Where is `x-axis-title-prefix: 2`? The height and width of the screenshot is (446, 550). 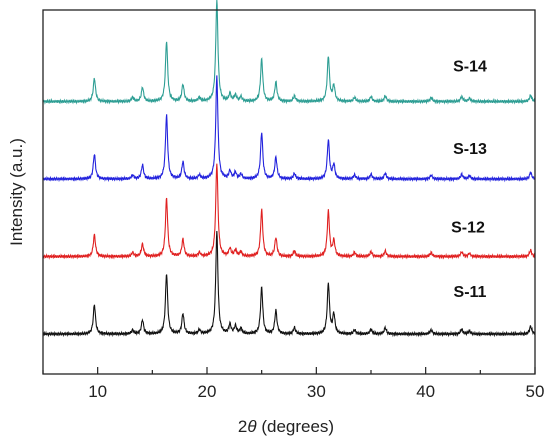
x-axis-title-prefix: 2 is located at coordinates (242, 426).